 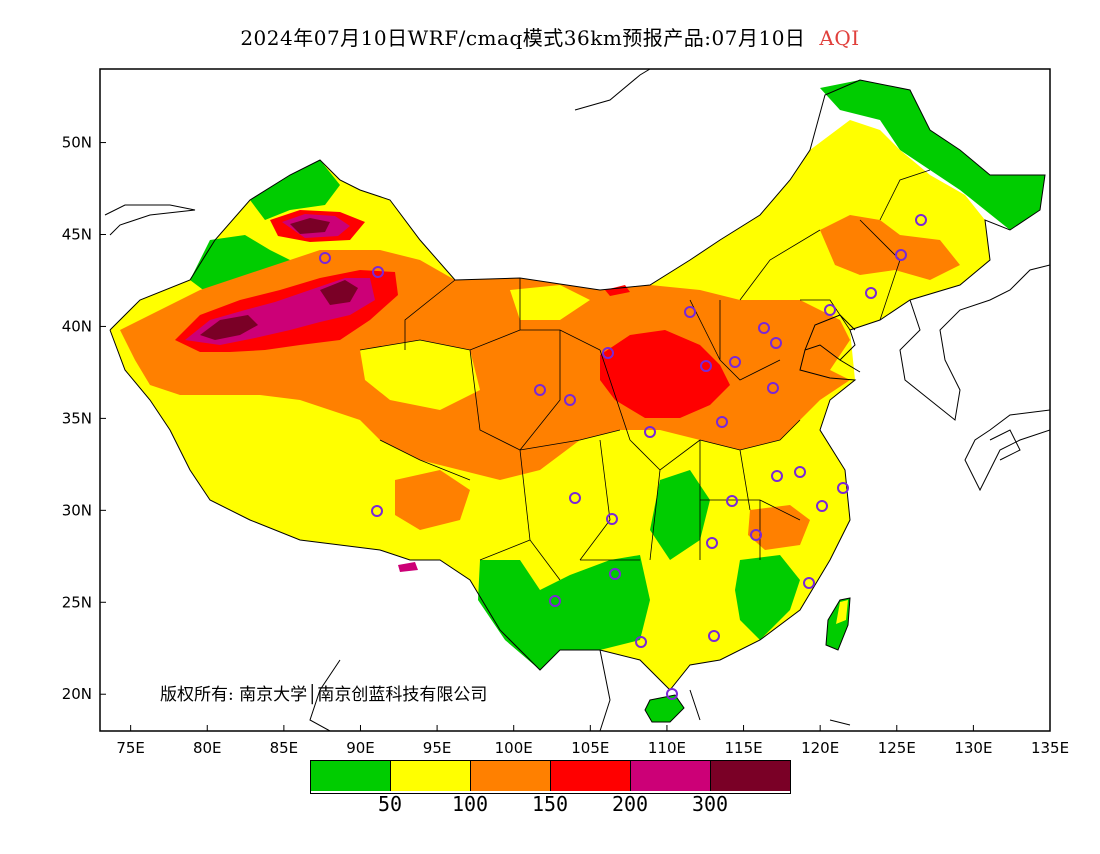 I want to click on x-tick-label: 125E, so click(x=897, y=748).